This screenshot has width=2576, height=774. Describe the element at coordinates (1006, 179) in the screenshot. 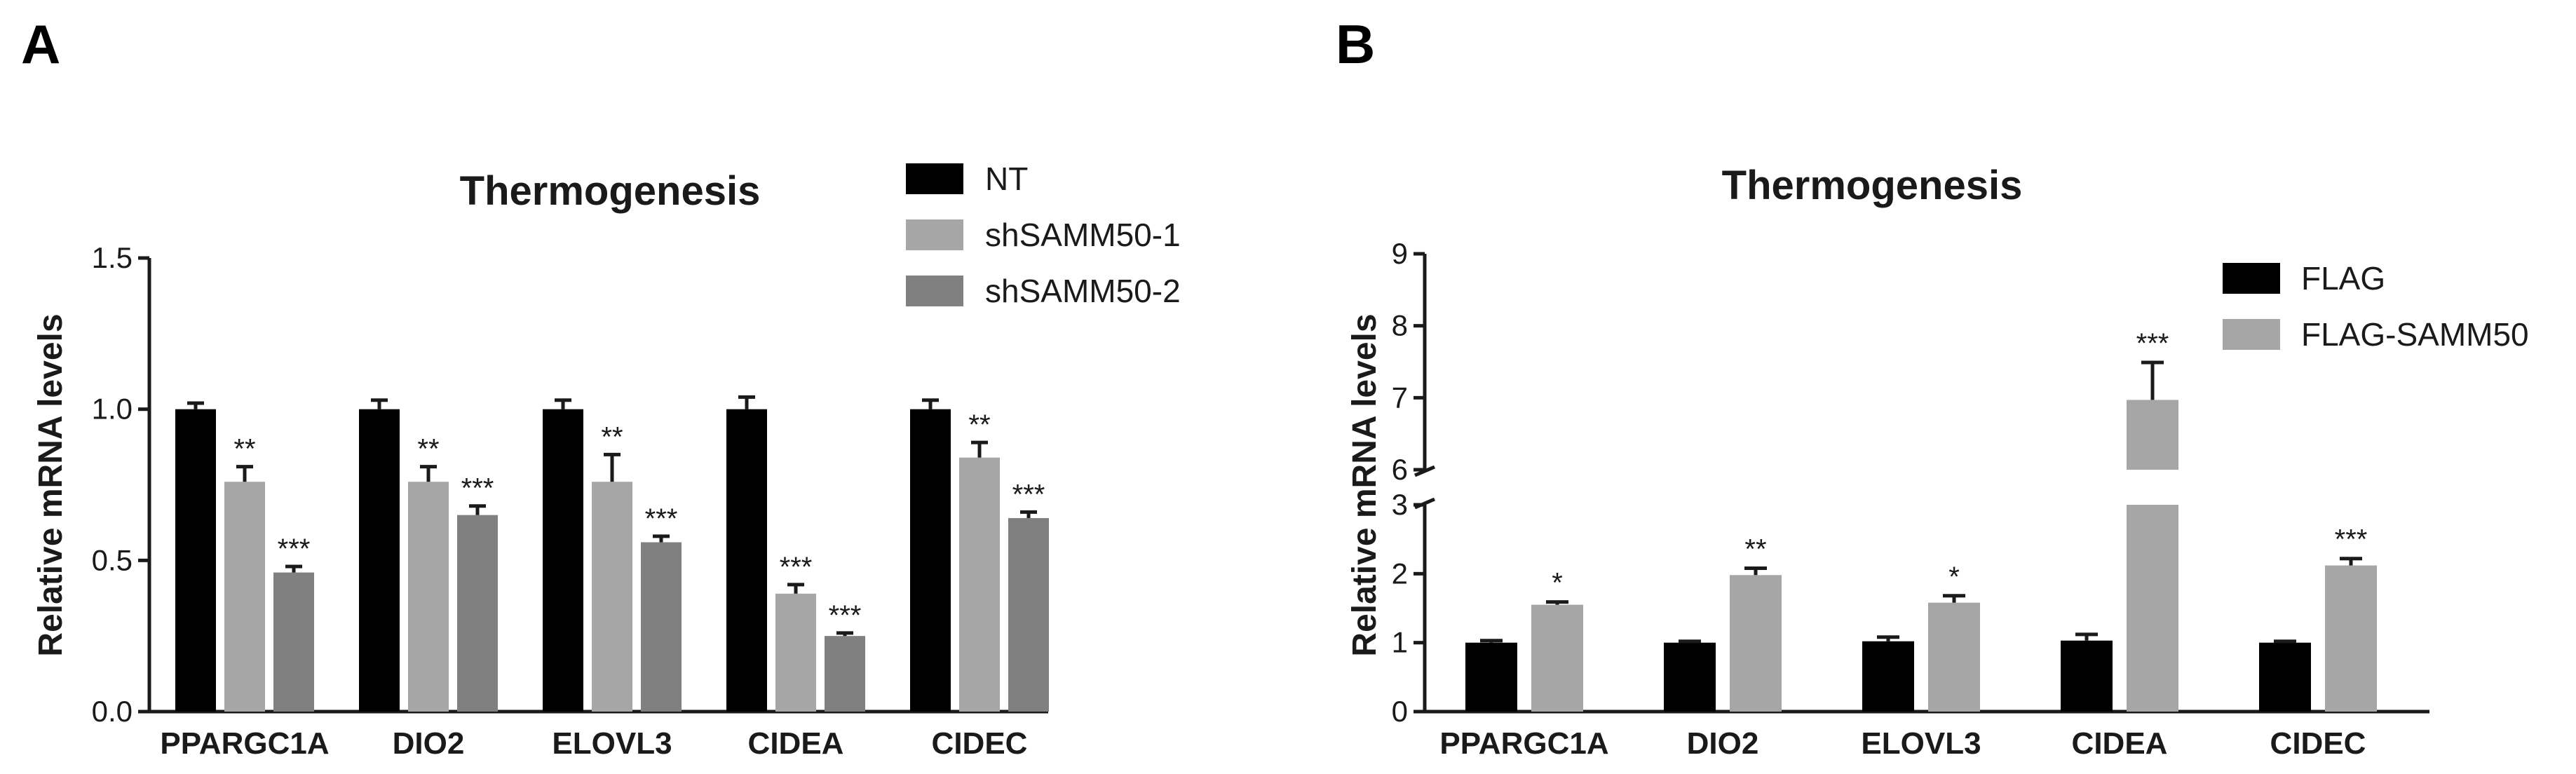

I see `panel-a-legend-label: NT` at that location.